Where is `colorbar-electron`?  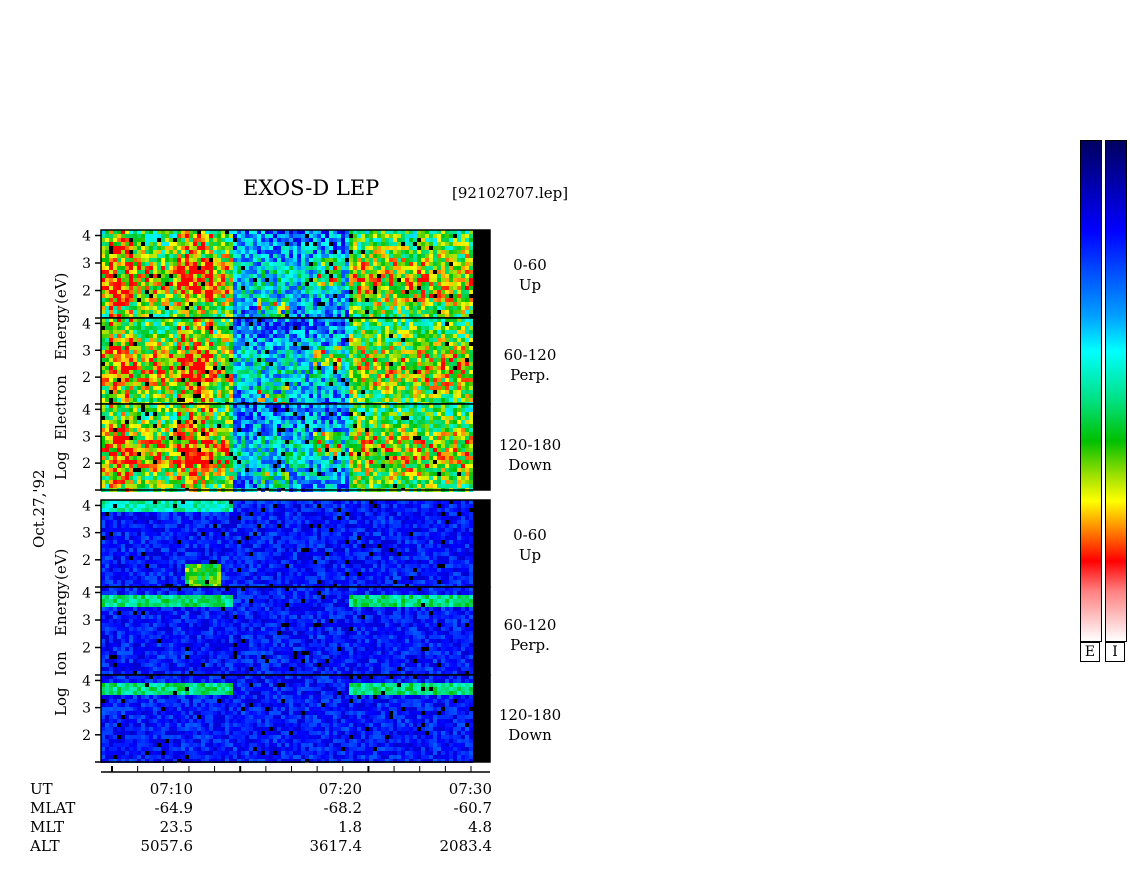 colorbar-electron is located at coordinates (1091, 391).